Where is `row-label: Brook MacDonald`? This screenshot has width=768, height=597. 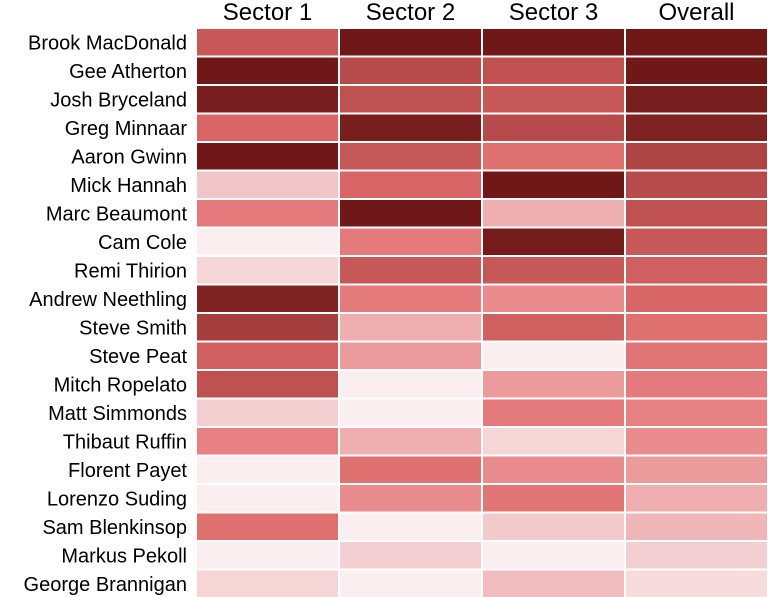
row-label: Brook MacDonald is located at coordinates (107, 43).